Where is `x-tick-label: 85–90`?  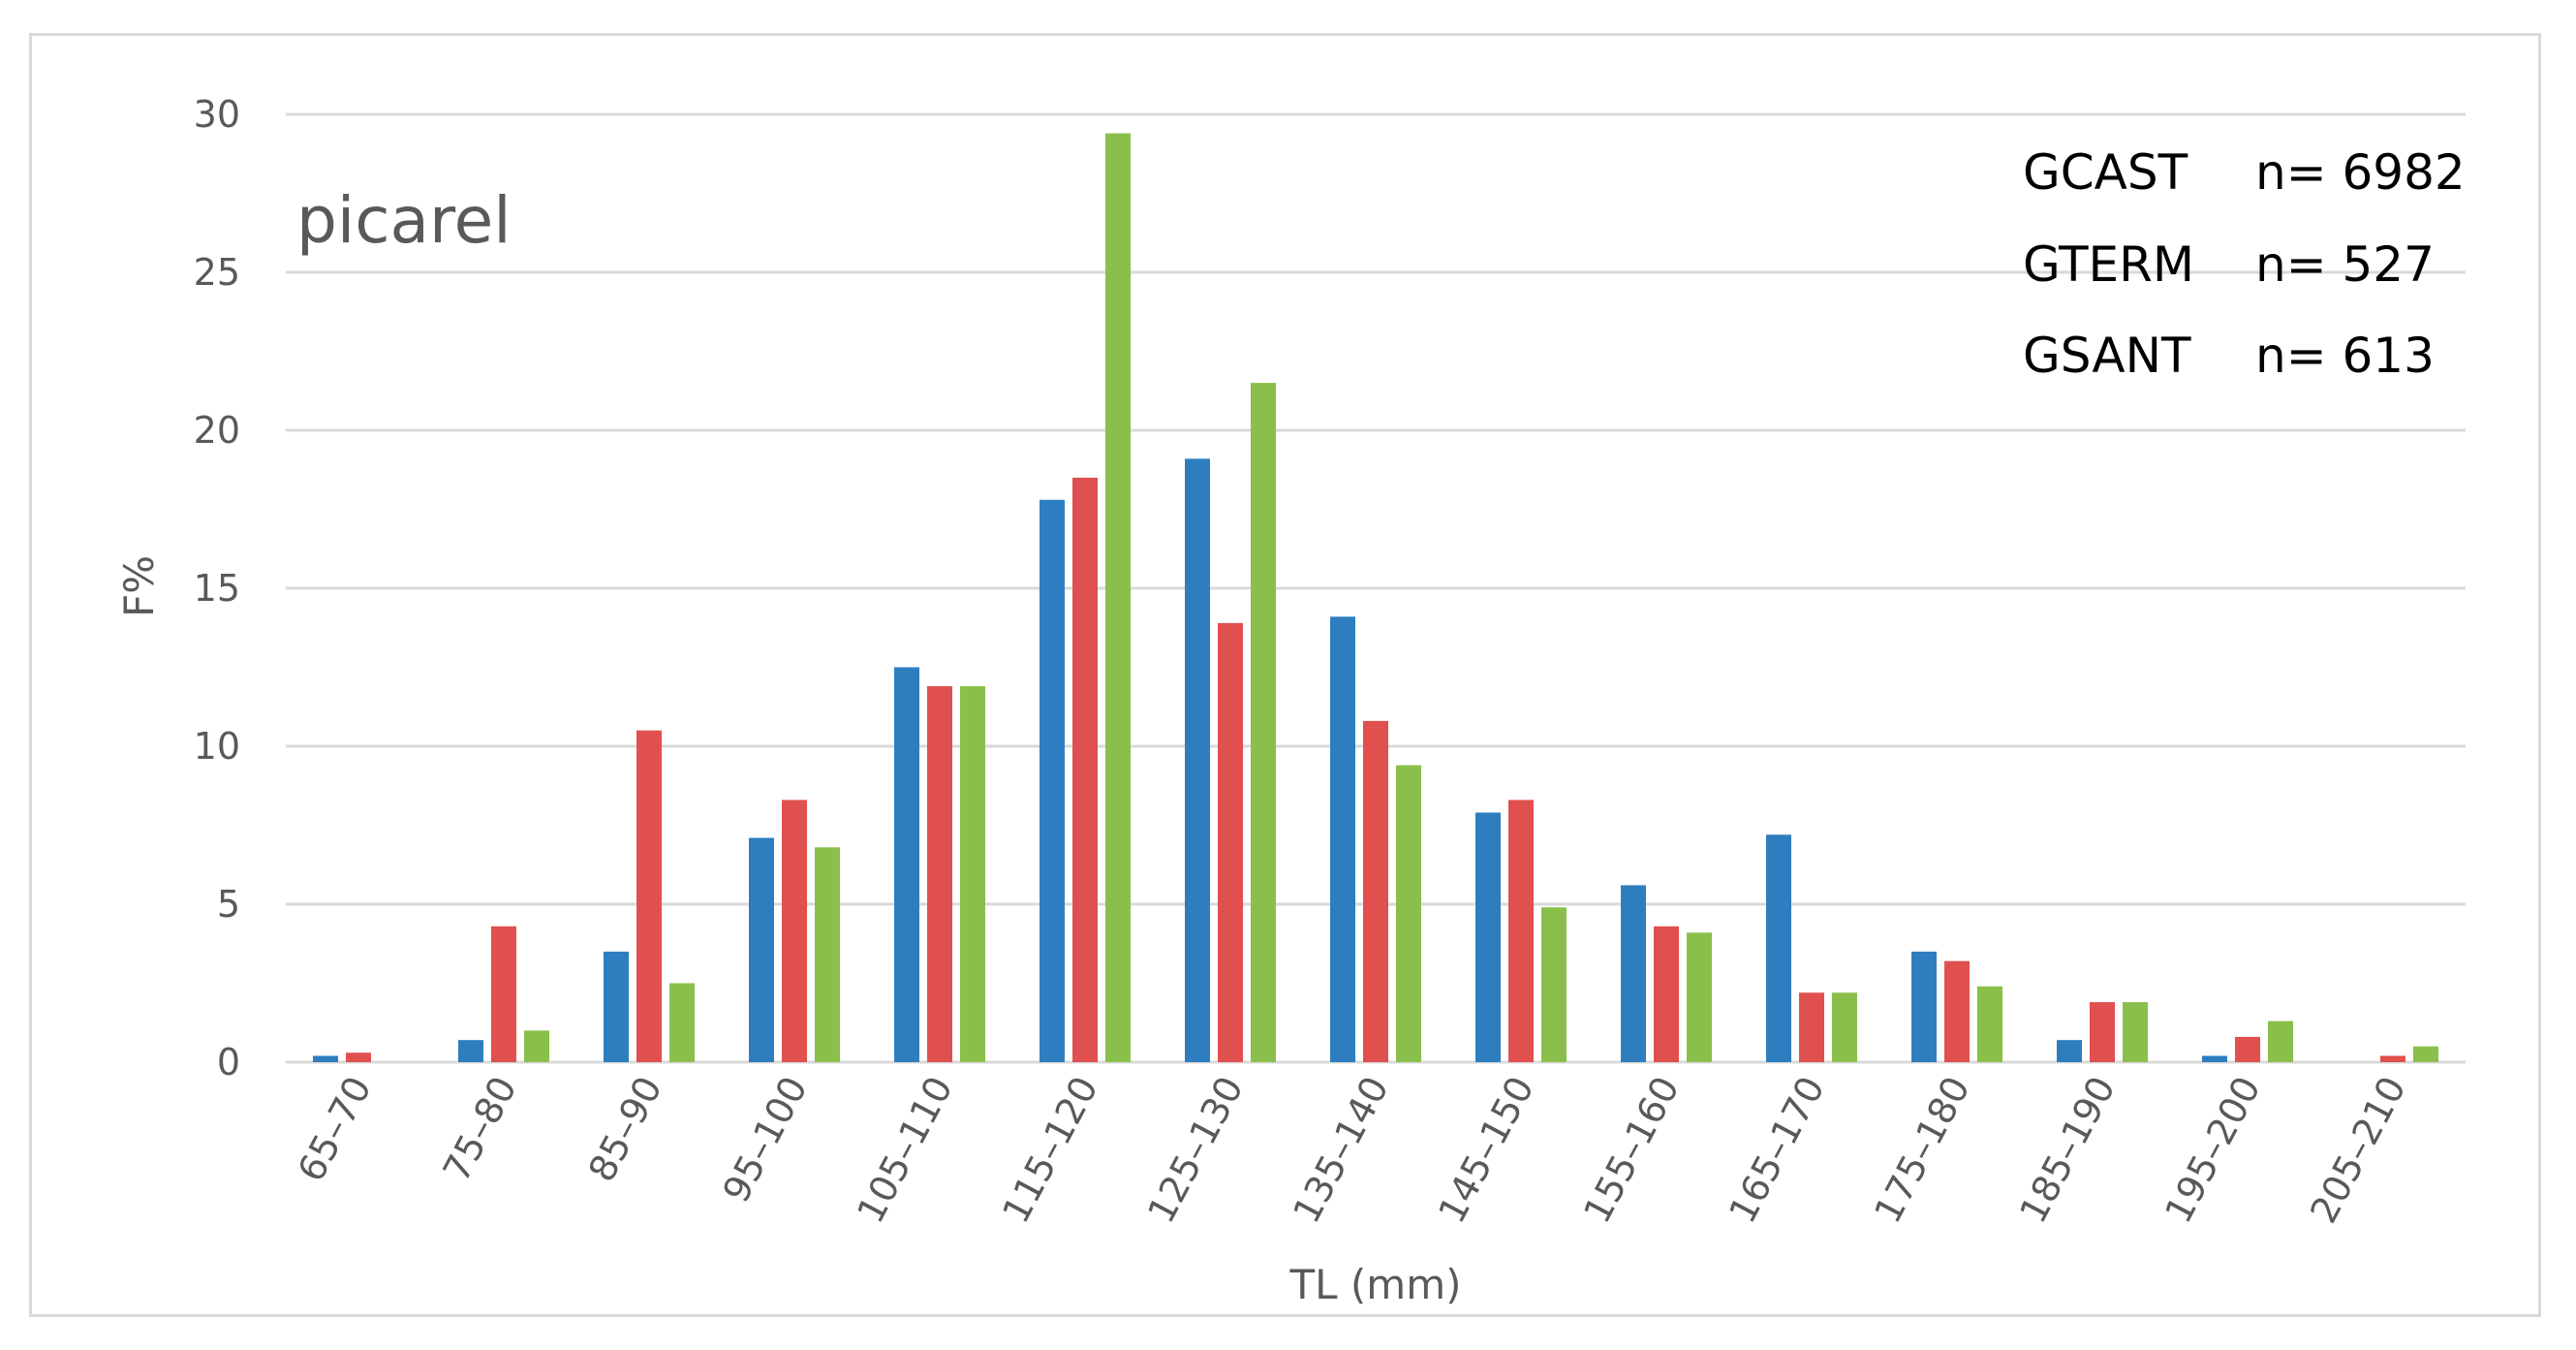 x-tick-label: 85–90 is located at coordinates (625, 1129).